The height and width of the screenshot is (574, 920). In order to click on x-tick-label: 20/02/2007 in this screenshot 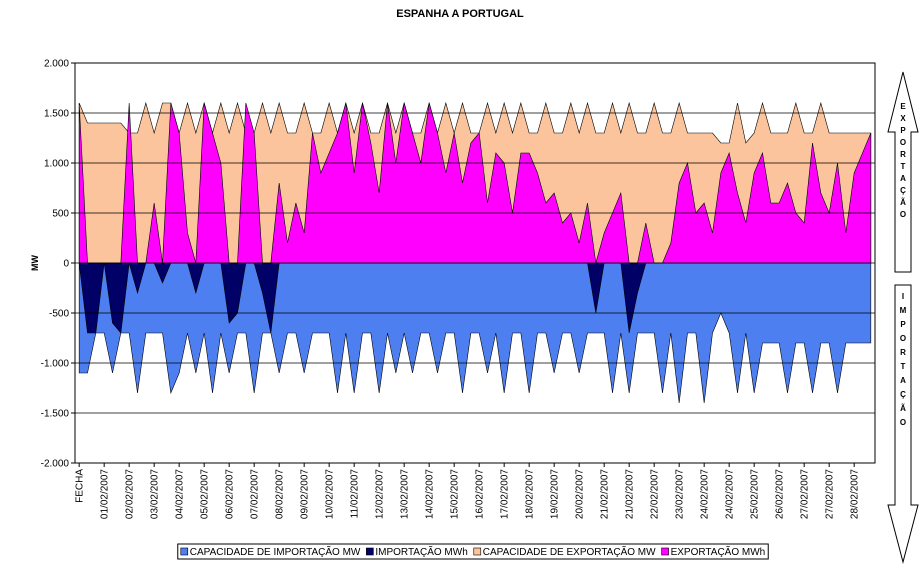, I will do `click(580, 494)`.